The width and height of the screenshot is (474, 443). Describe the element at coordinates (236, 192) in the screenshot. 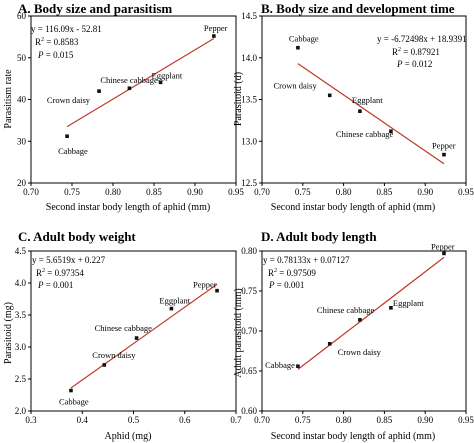

I see `panel-a-xtick-label: 0.95` at that location.